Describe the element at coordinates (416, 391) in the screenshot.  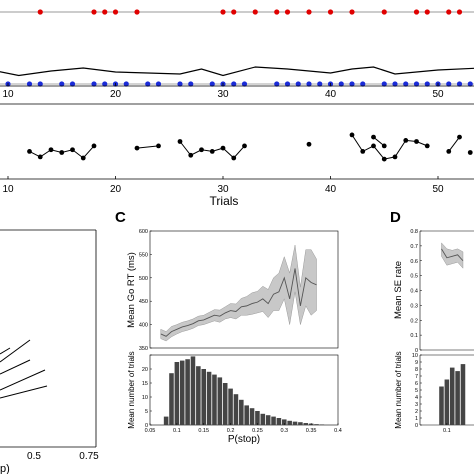
I see `d-bottom-ytick-label: 5` at that location.